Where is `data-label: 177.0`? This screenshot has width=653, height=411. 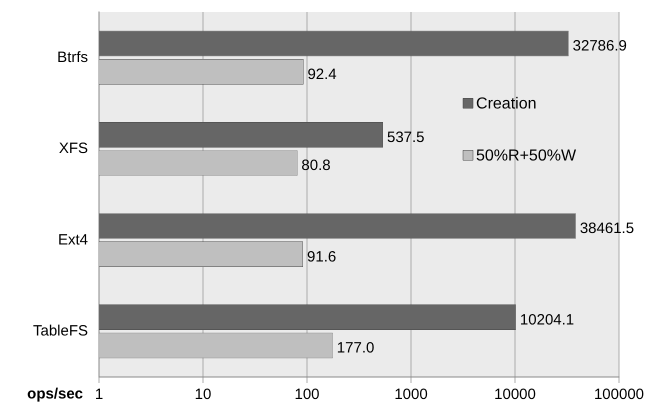
data-label: 177.0 is located at coordinates (355, 348).